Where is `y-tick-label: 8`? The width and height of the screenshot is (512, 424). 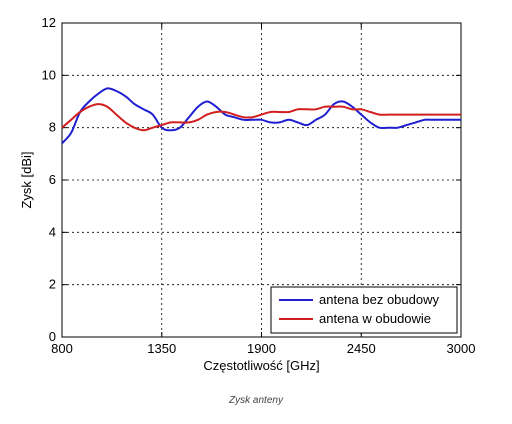
y-tick-label: 8 is located at coordinates (52, 127).